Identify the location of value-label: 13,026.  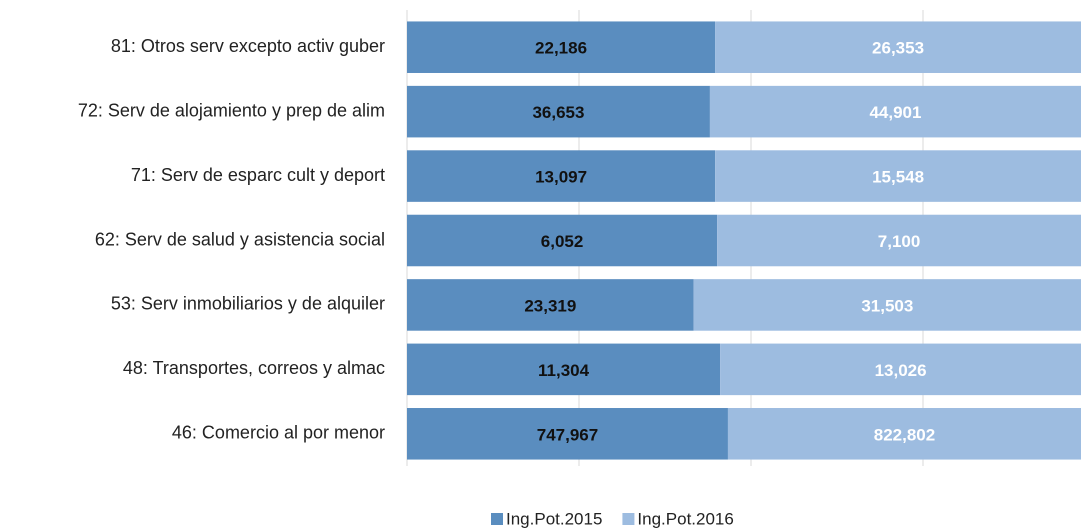
(901, 370).